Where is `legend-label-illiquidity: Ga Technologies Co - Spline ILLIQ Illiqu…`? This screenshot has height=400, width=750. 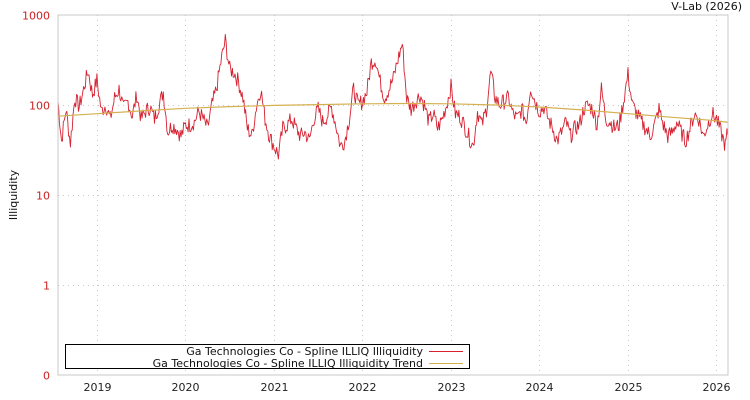 legend-label-illiquidity: Ga Technologies Co - Spline ILLIQ Illiqu… is located at coordinates (304, 351).